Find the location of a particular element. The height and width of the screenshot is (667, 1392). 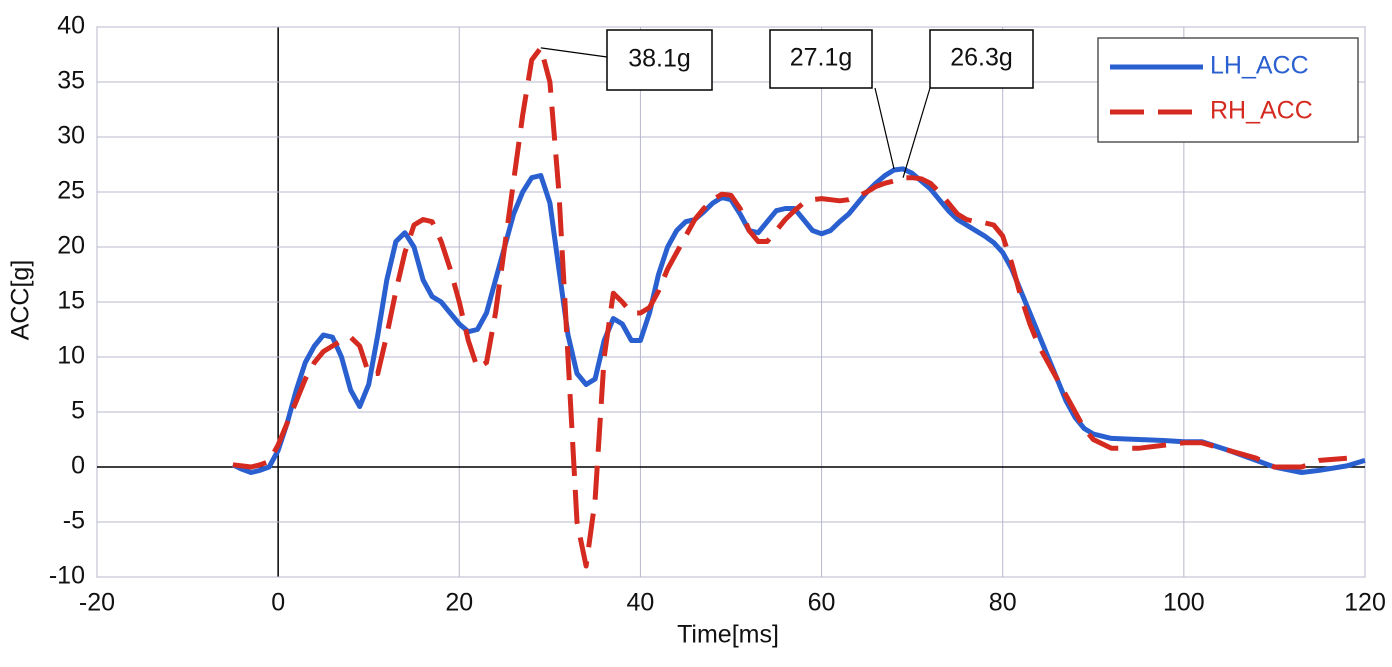

y-tick-label: 10 is located at coordinates (71, 356).